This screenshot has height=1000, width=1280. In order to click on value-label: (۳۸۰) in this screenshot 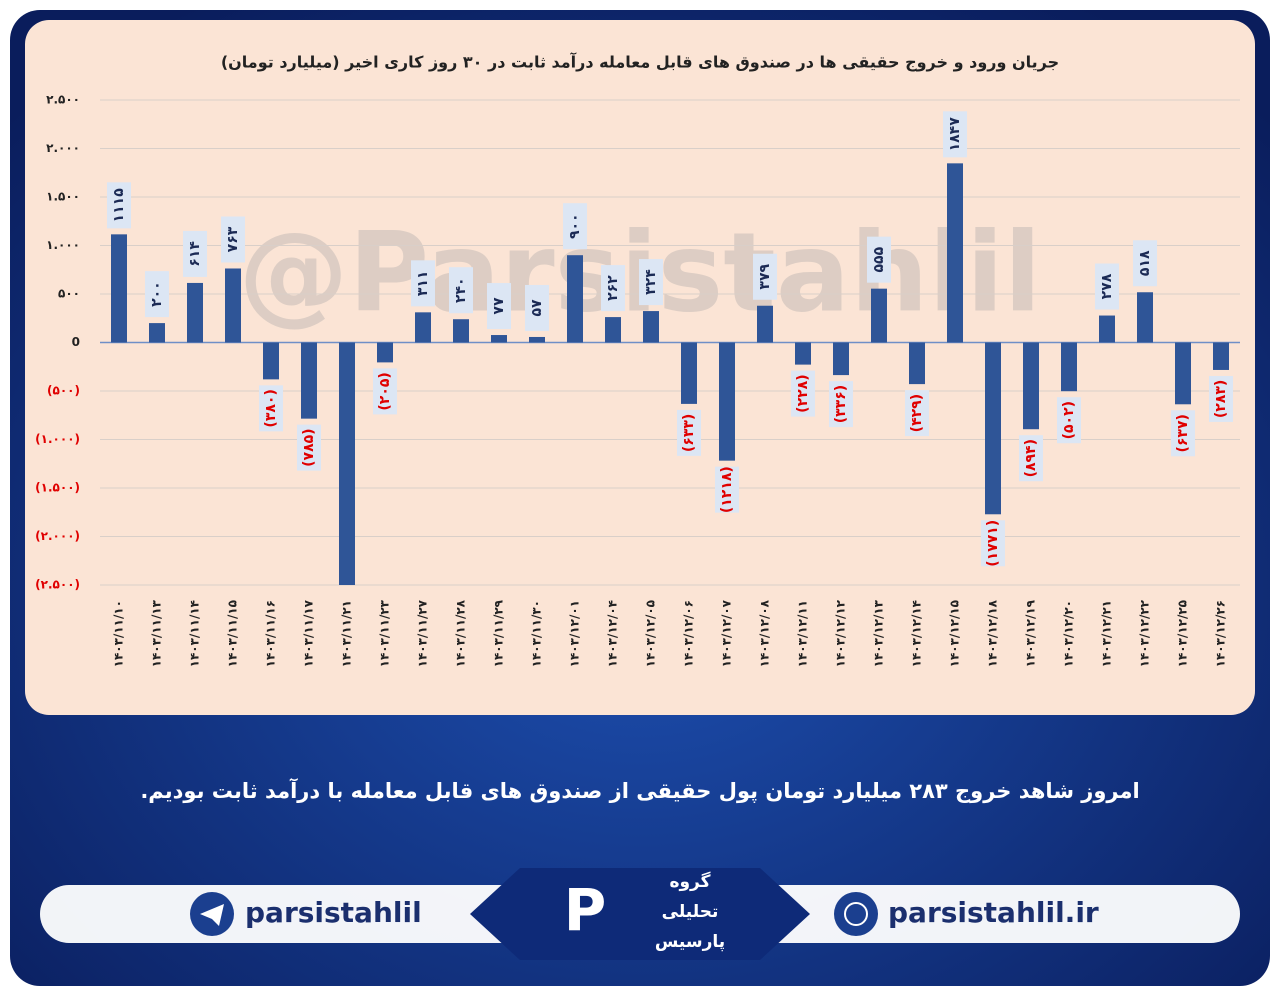, I will do `click(271, 408)`.